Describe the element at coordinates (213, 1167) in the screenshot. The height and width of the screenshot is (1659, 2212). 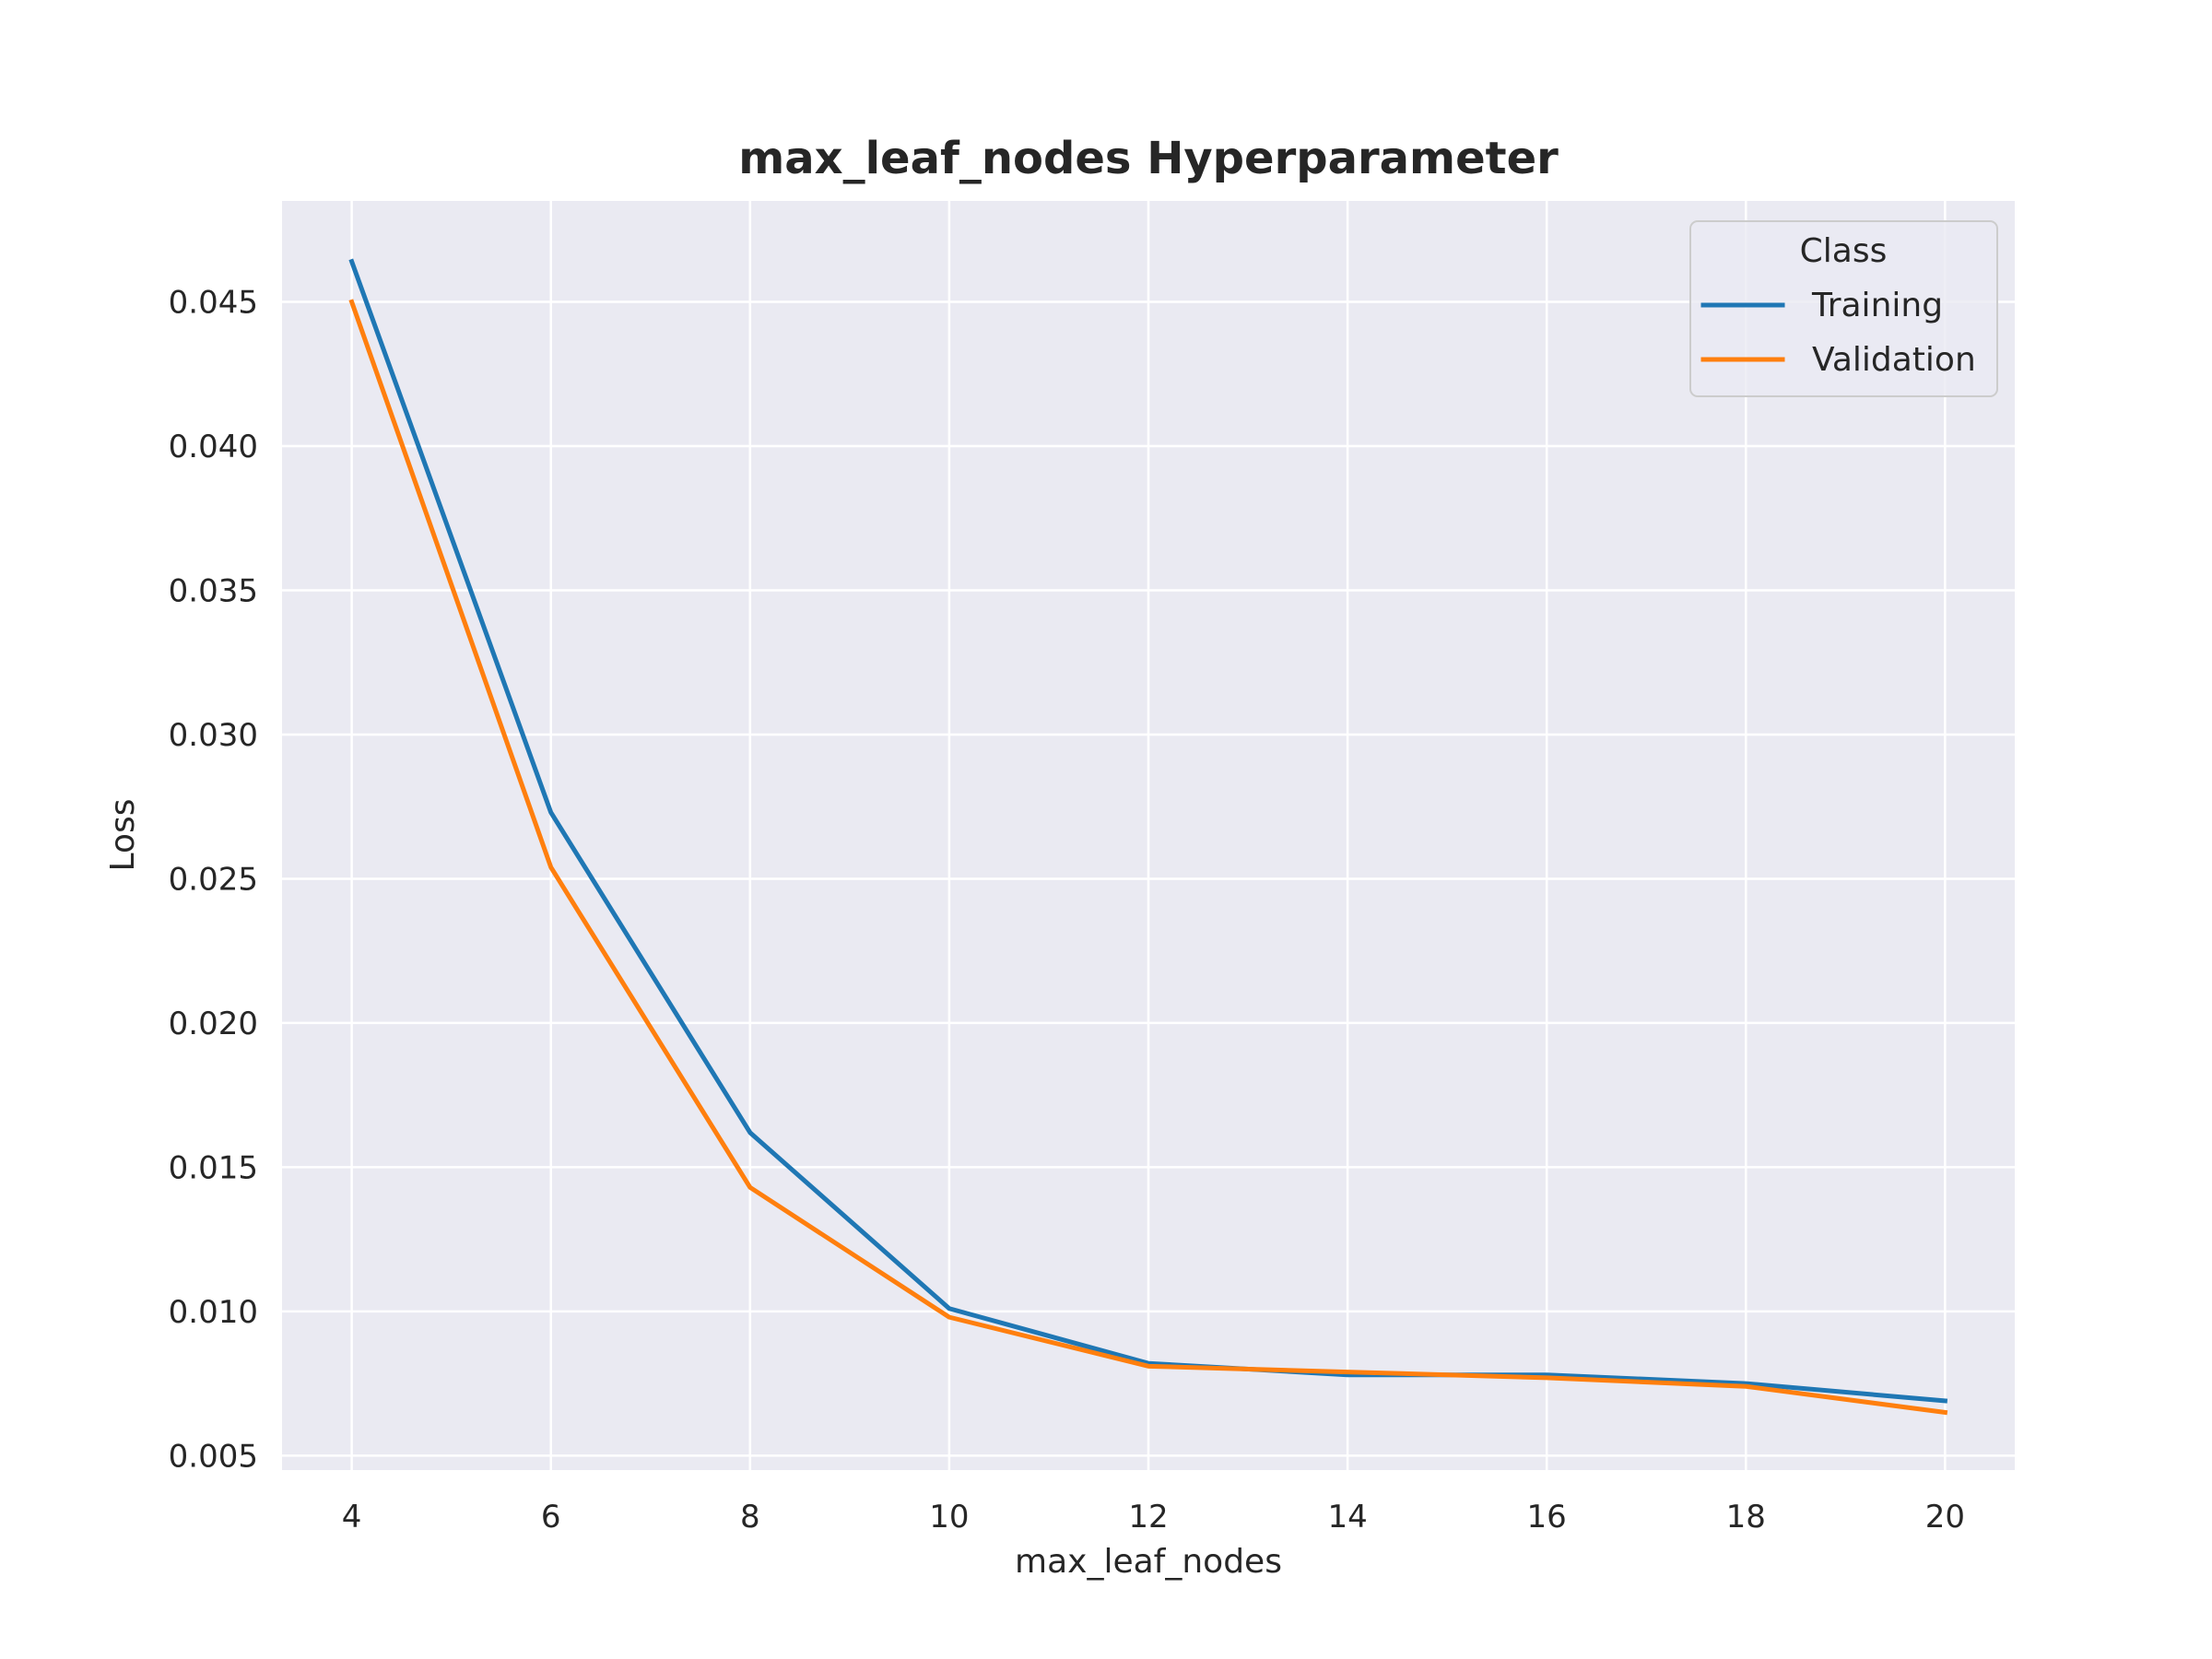
I see `y-tick-label: 0.015` at that location.